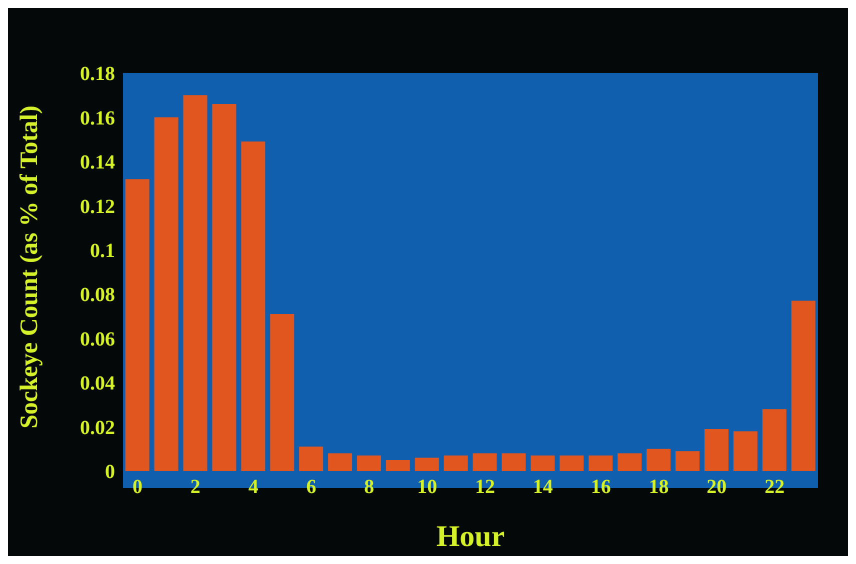  What do you see at coordinates (102, 251) in the screenshot?
I see `y-tick-label: 0.1` at bounding box center [102, 251].